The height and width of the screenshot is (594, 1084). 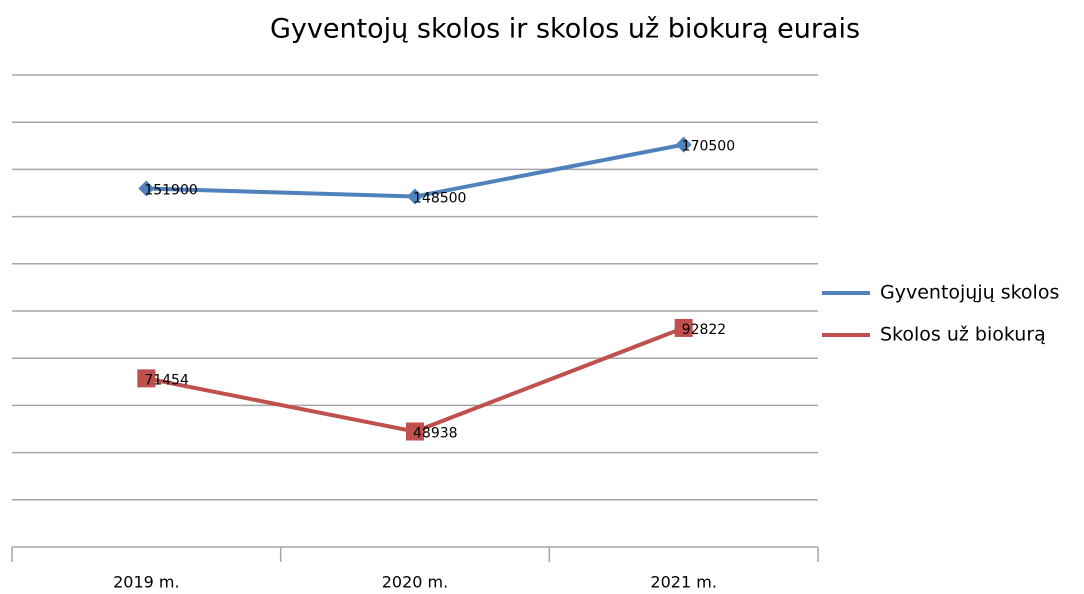 I want to click on legend-label: Skolos už biokurą, so click(x=963, y=335).